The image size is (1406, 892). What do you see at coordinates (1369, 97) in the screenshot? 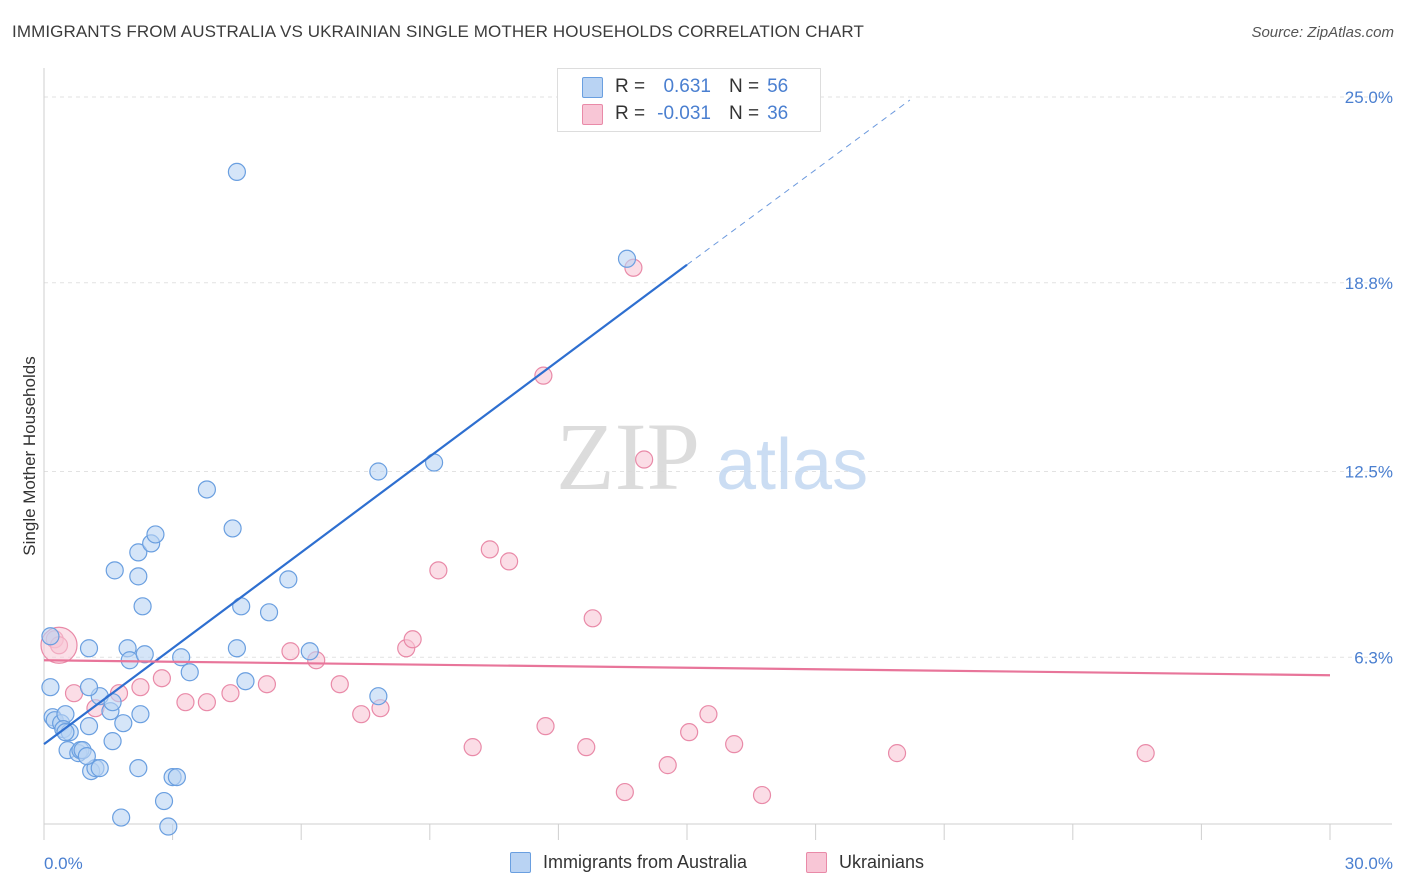
I see `y-tick-label: 25.0%` at bounding box center [1369, 97].